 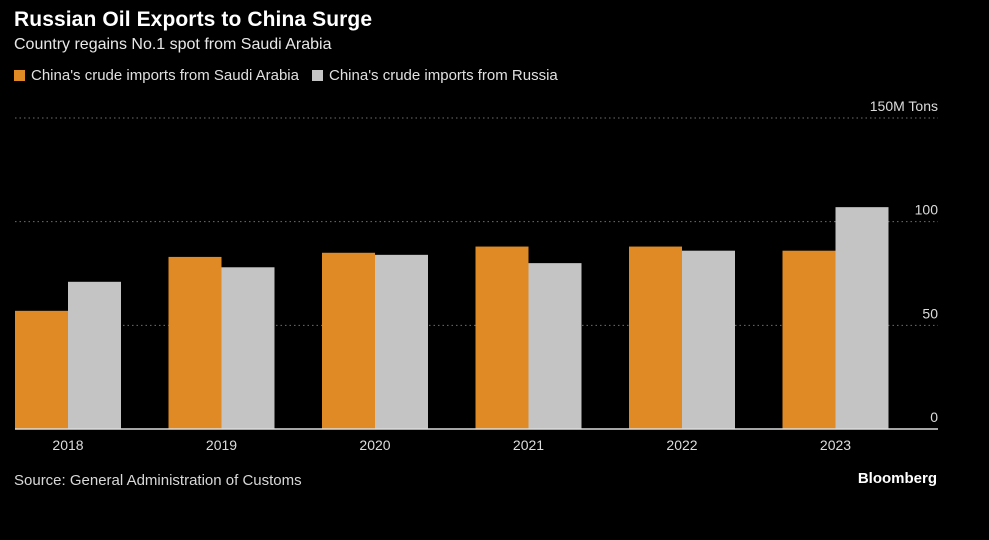 I want to click on bar-saudi-2023, so click(x=809, y=339).